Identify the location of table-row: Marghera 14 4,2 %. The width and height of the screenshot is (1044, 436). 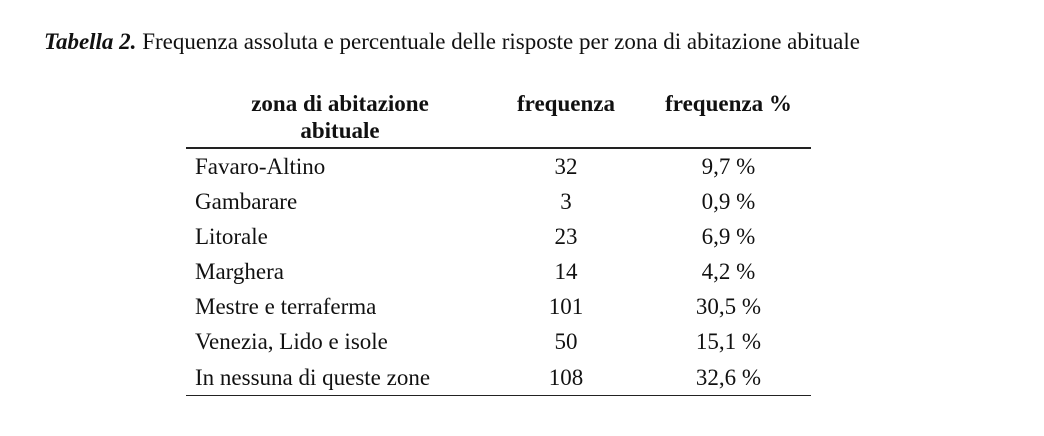
(498, 271).